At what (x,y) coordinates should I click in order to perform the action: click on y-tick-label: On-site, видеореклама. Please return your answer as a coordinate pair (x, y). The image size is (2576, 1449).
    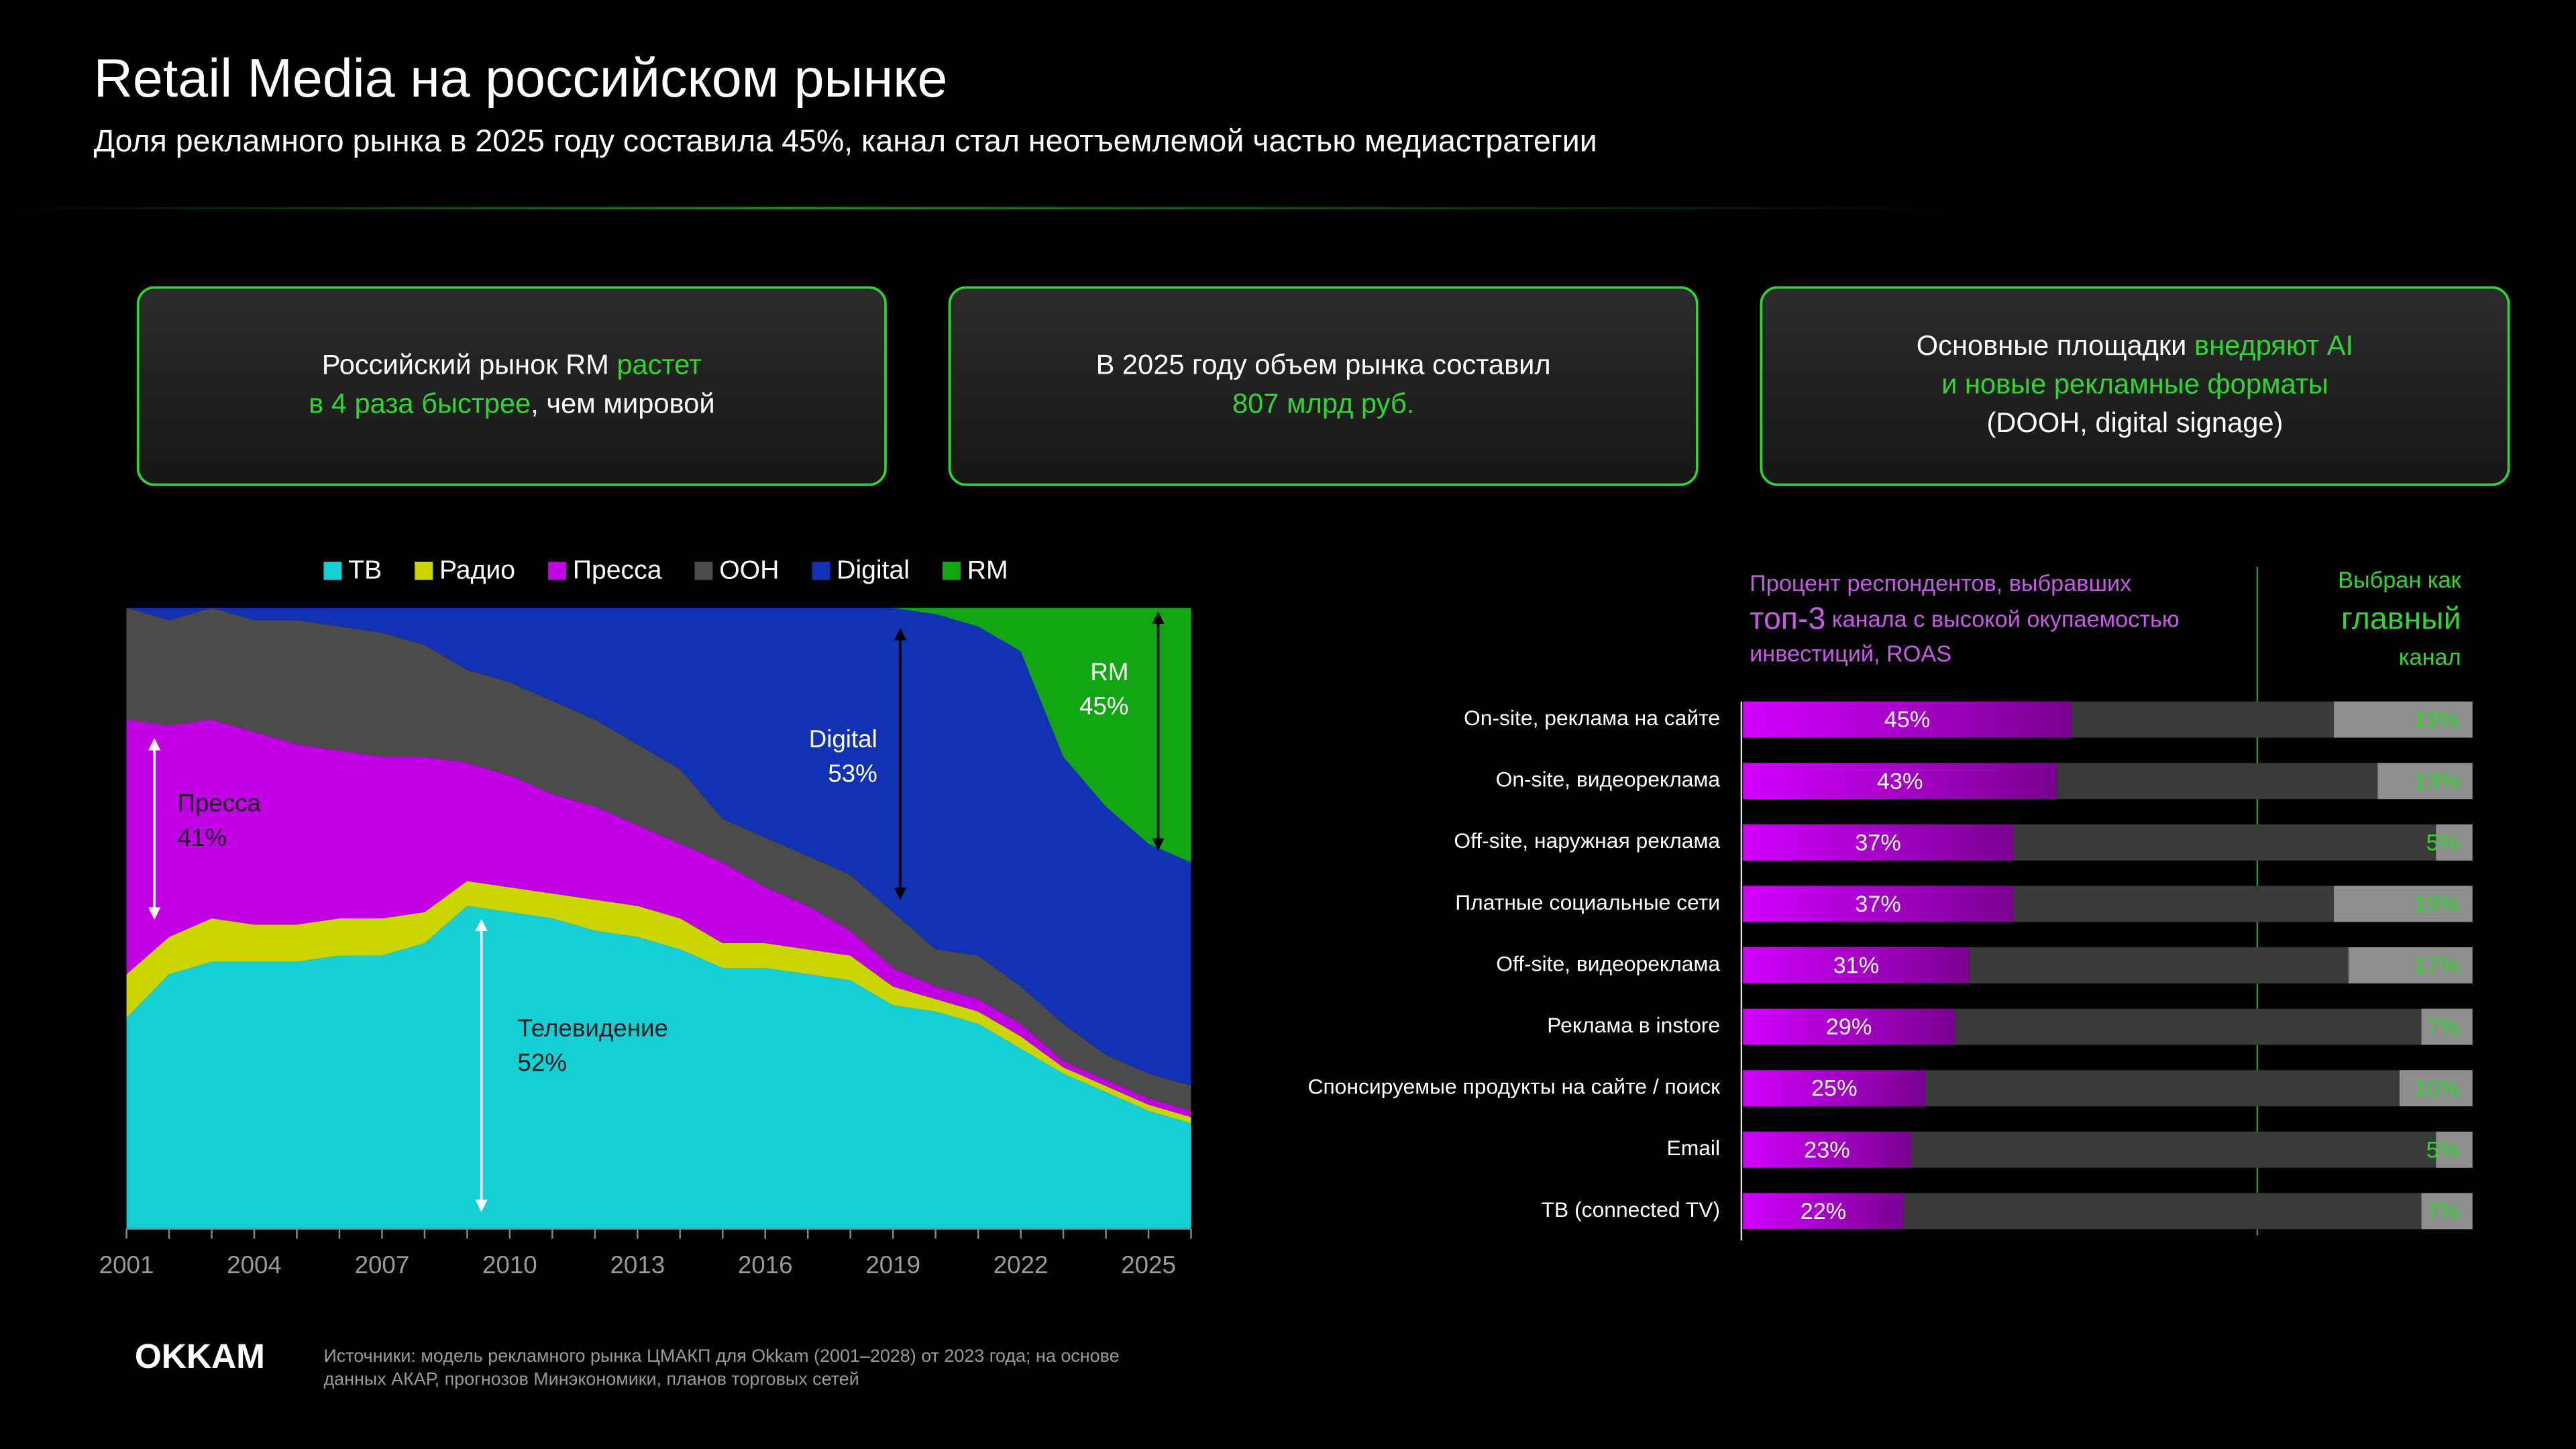
    Looking at the image, I should click on (1608, 779).